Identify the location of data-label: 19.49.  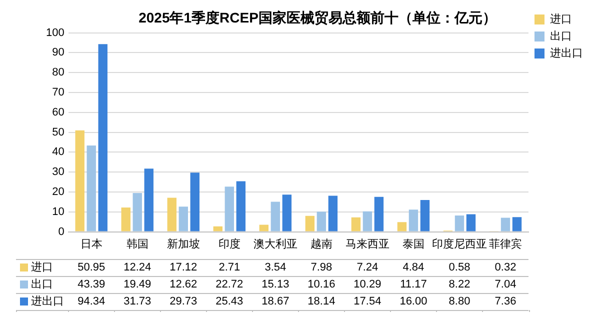
(138, 284).